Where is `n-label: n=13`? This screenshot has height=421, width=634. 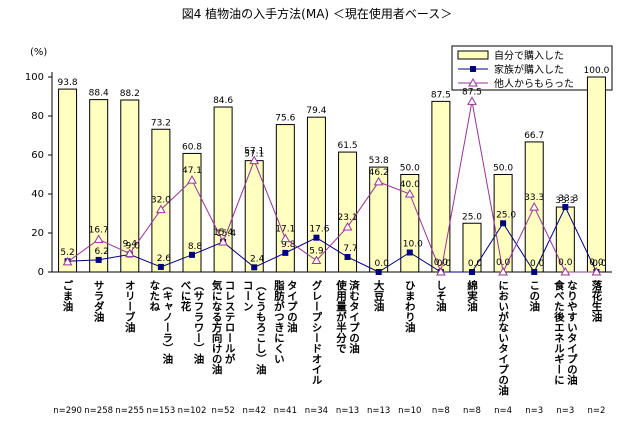
n-label: n=13 is located at coordinates (378, 411).